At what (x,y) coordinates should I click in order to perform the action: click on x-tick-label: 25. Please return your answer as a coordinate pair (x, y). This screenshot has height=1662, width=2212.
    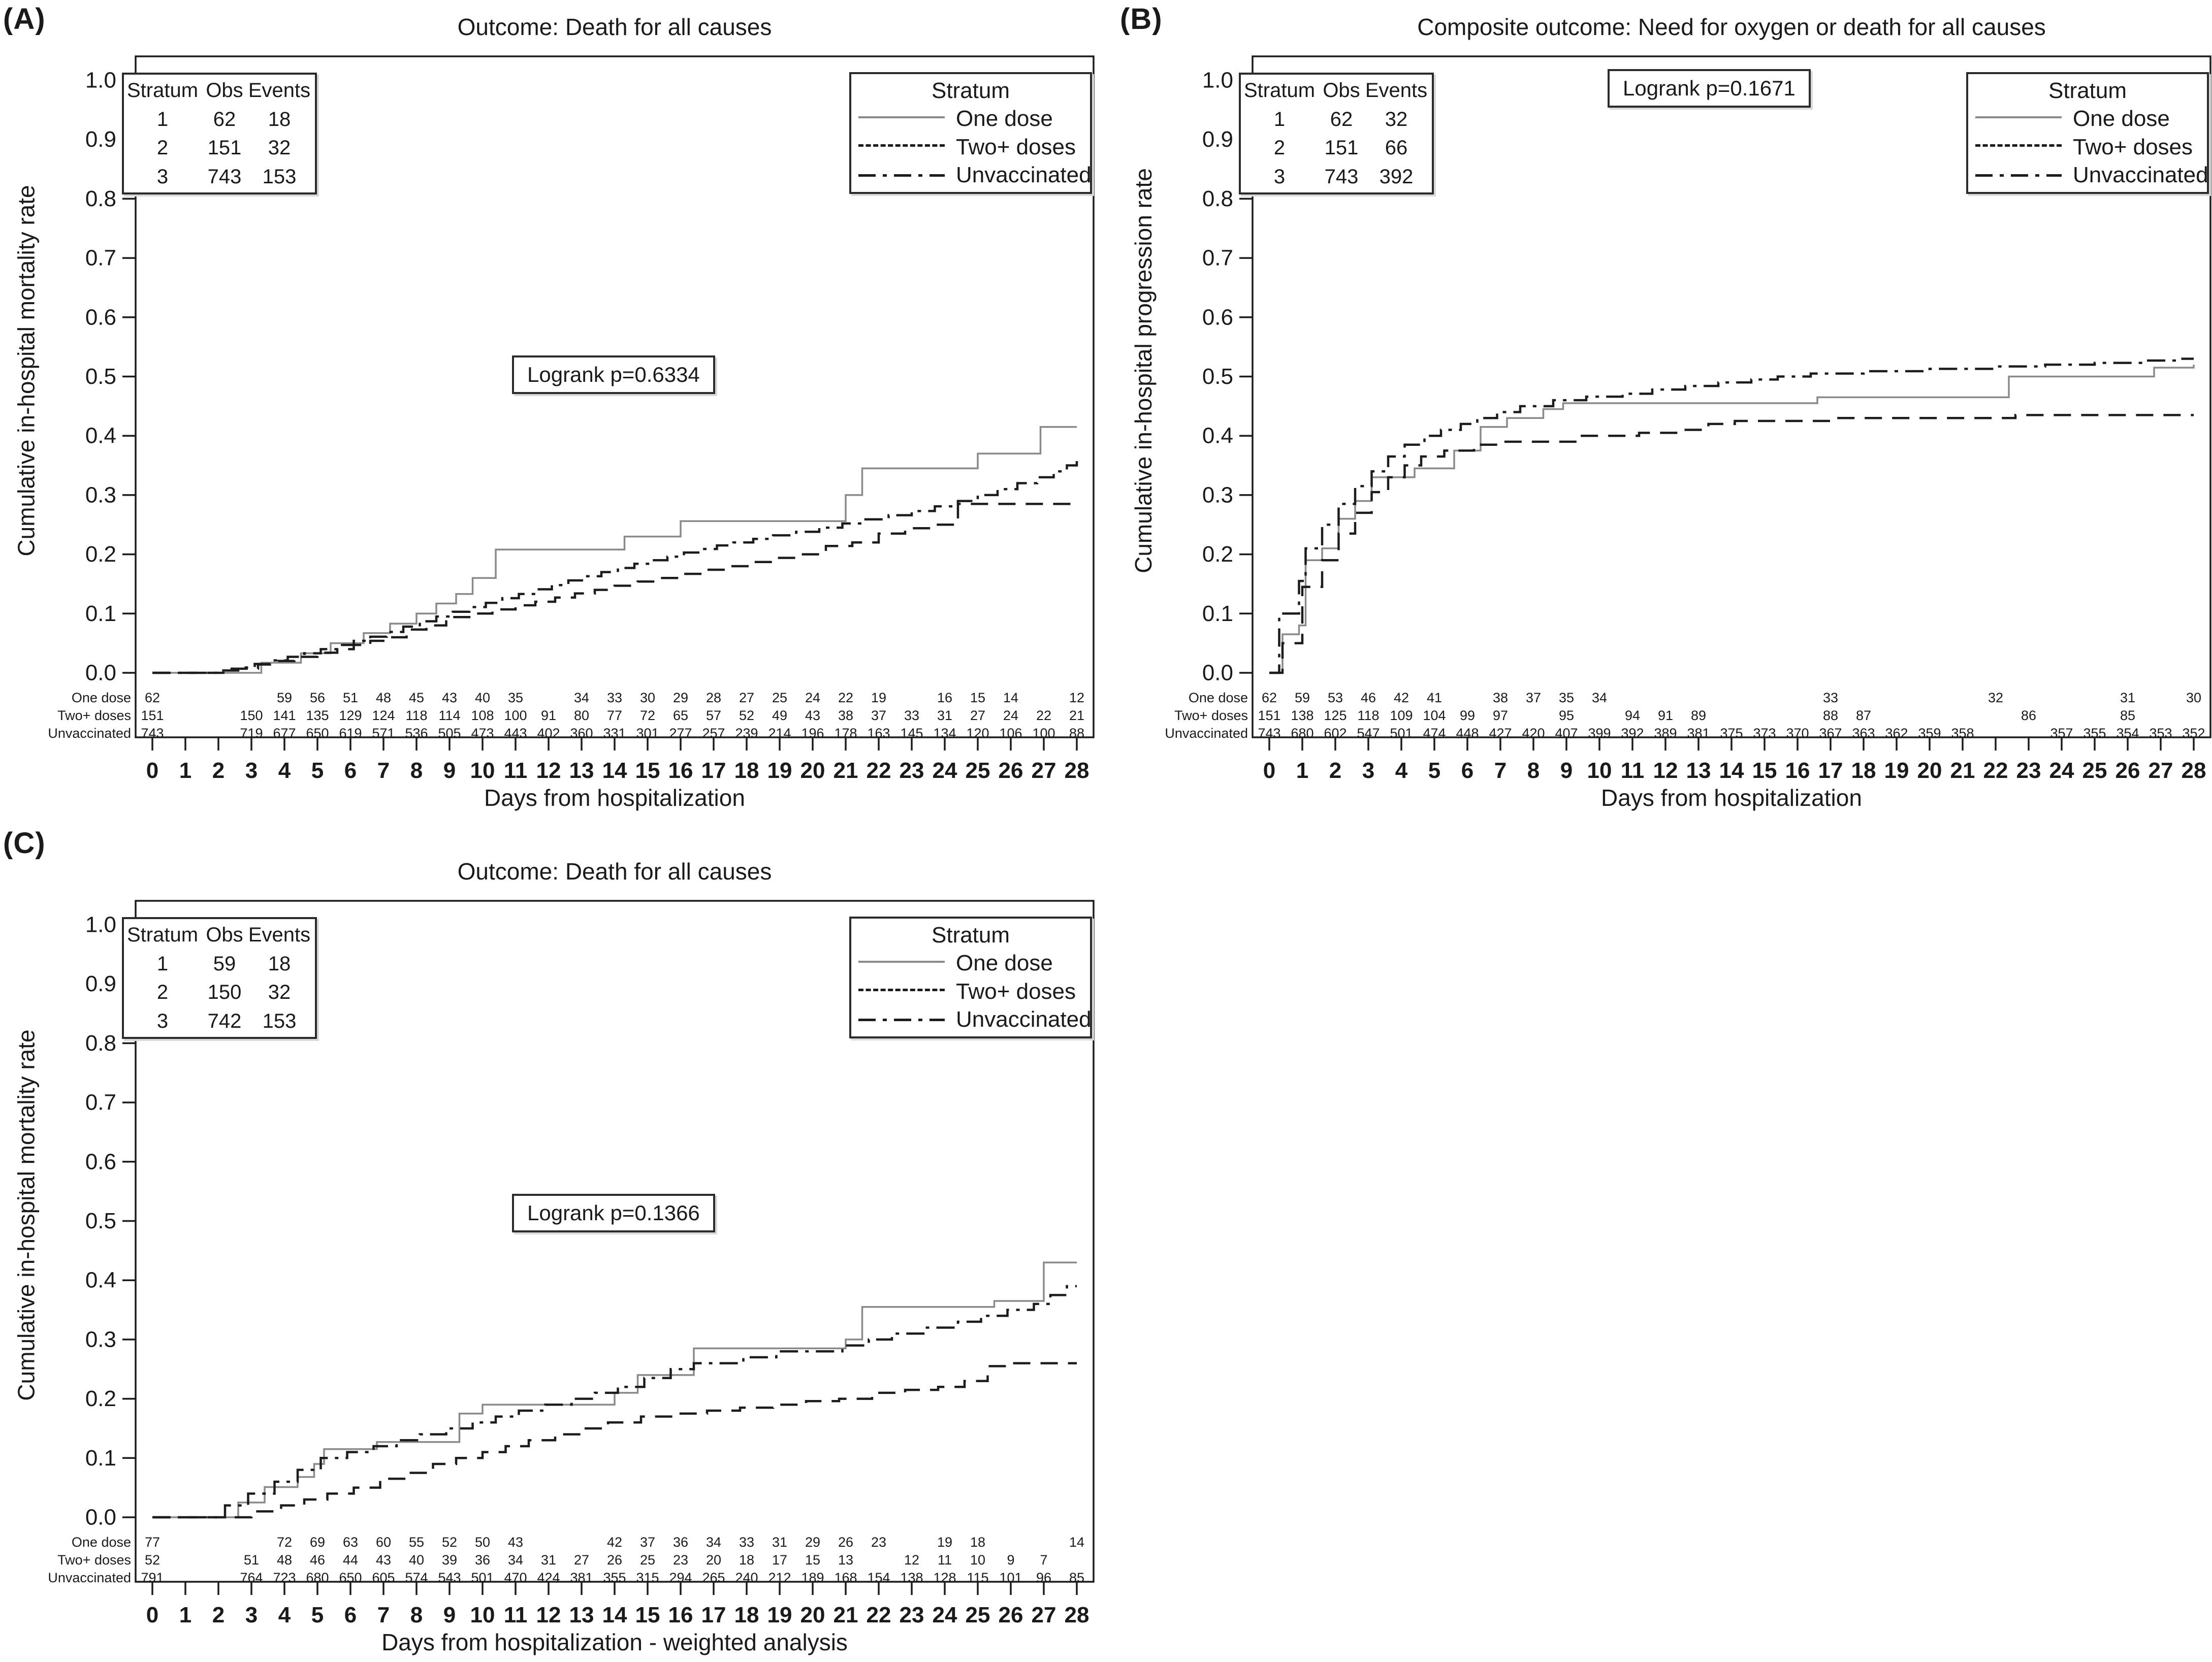
    Looking at the image, I should click on (978, 770).